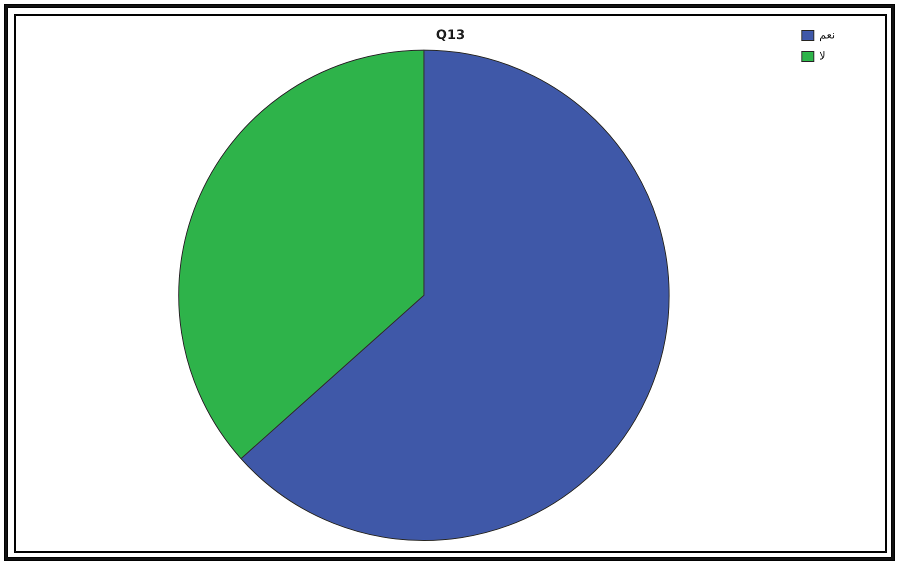 The height and width of the screenshot is (564, 897). I want to click on chart-title: Q13, so click(451, 36).